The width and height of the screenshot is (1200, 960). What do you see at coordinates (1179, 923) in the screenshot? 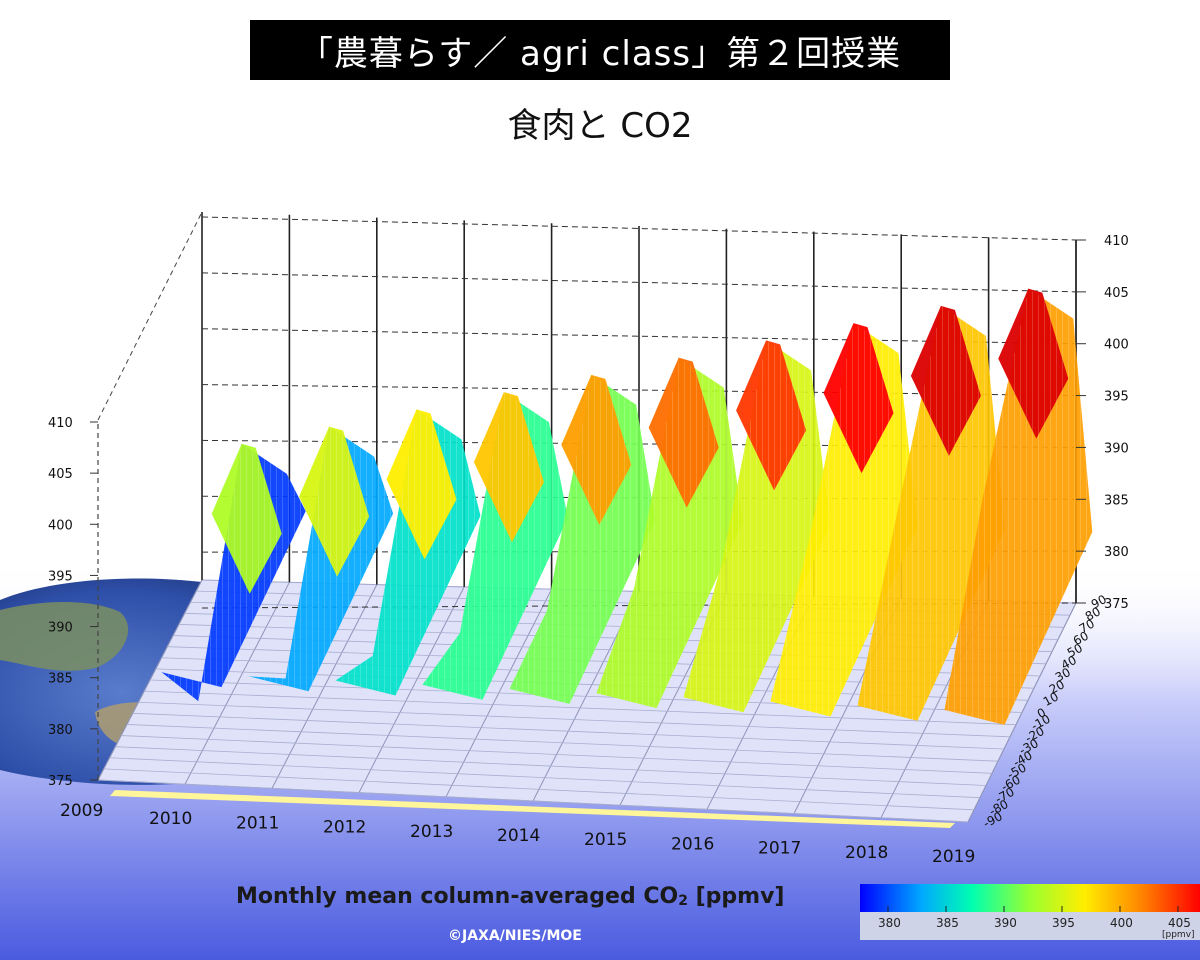
I see `colorbar-tick-label: 405` at bounding box center [1179, 923].